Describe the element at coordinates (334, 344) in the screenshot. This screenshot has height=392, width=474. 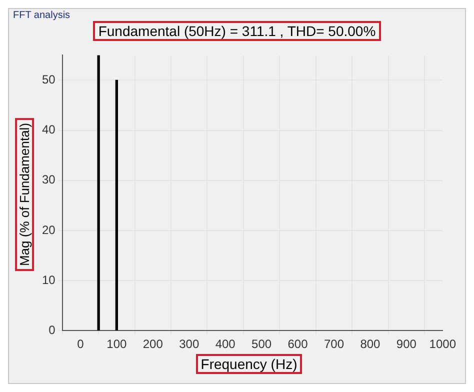
I see `x-tick-label: 700` at that location.